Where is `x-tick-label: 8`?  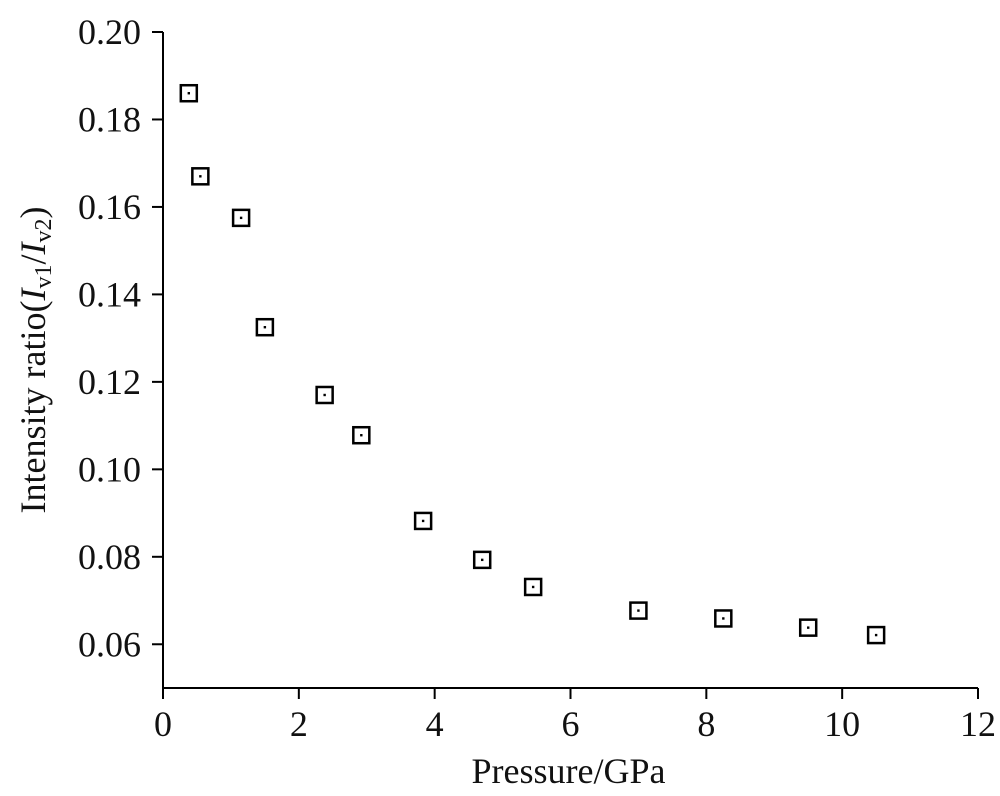 x-tick-label: 8 is located at coordinates (706, 724).